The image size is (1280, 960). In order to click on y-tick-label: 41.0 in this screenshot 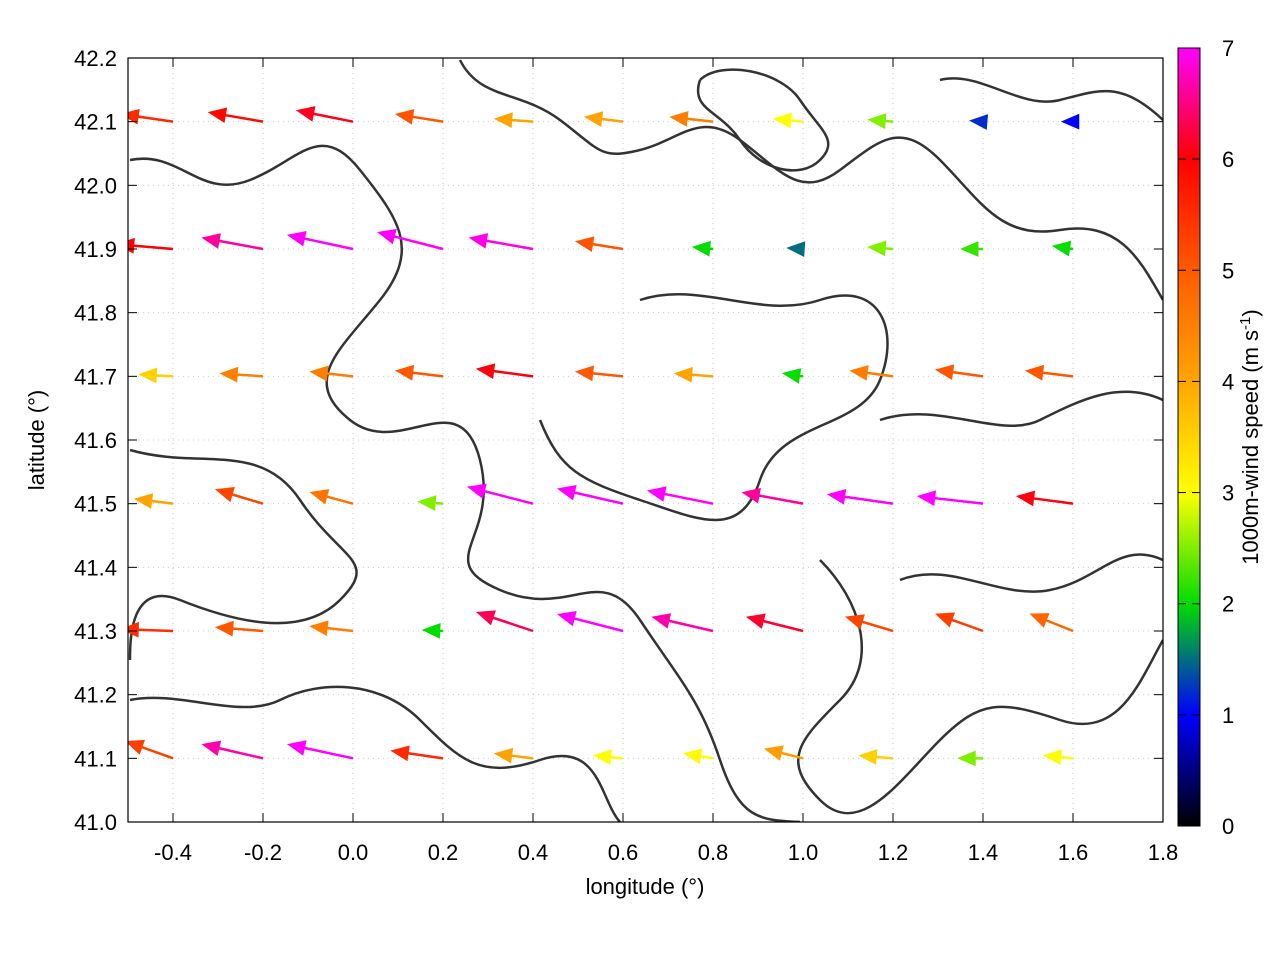, I will do `click(95, 822)`.